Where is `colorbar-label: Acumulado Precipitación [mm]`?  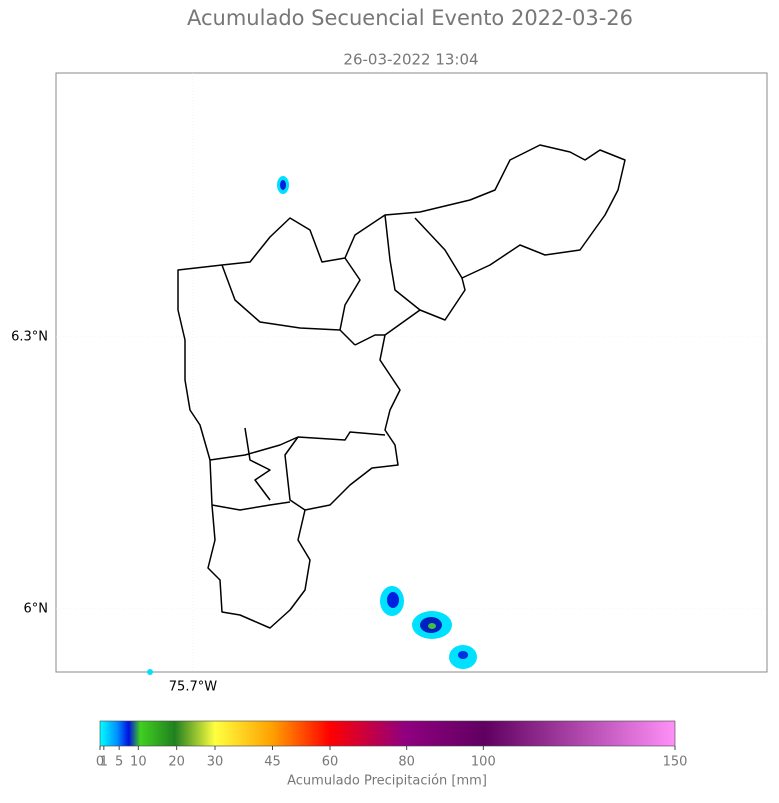 colorbar-label: Acumulado Precipitación [mm] is located at coordinates (387, 781).